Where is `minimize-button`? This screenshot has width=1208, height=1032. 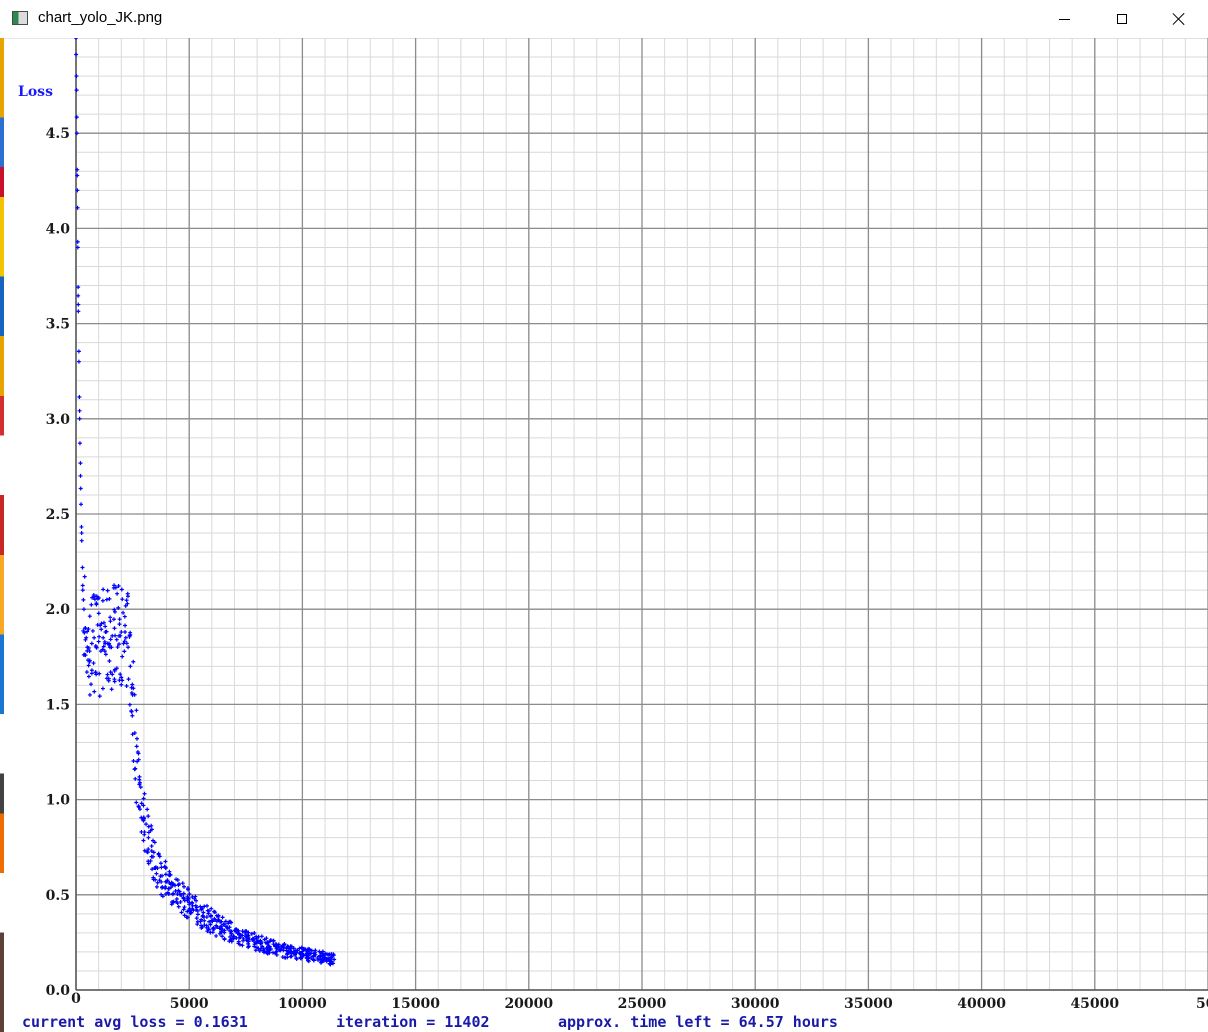
minimize-button is located at coordinates (1064, 19).